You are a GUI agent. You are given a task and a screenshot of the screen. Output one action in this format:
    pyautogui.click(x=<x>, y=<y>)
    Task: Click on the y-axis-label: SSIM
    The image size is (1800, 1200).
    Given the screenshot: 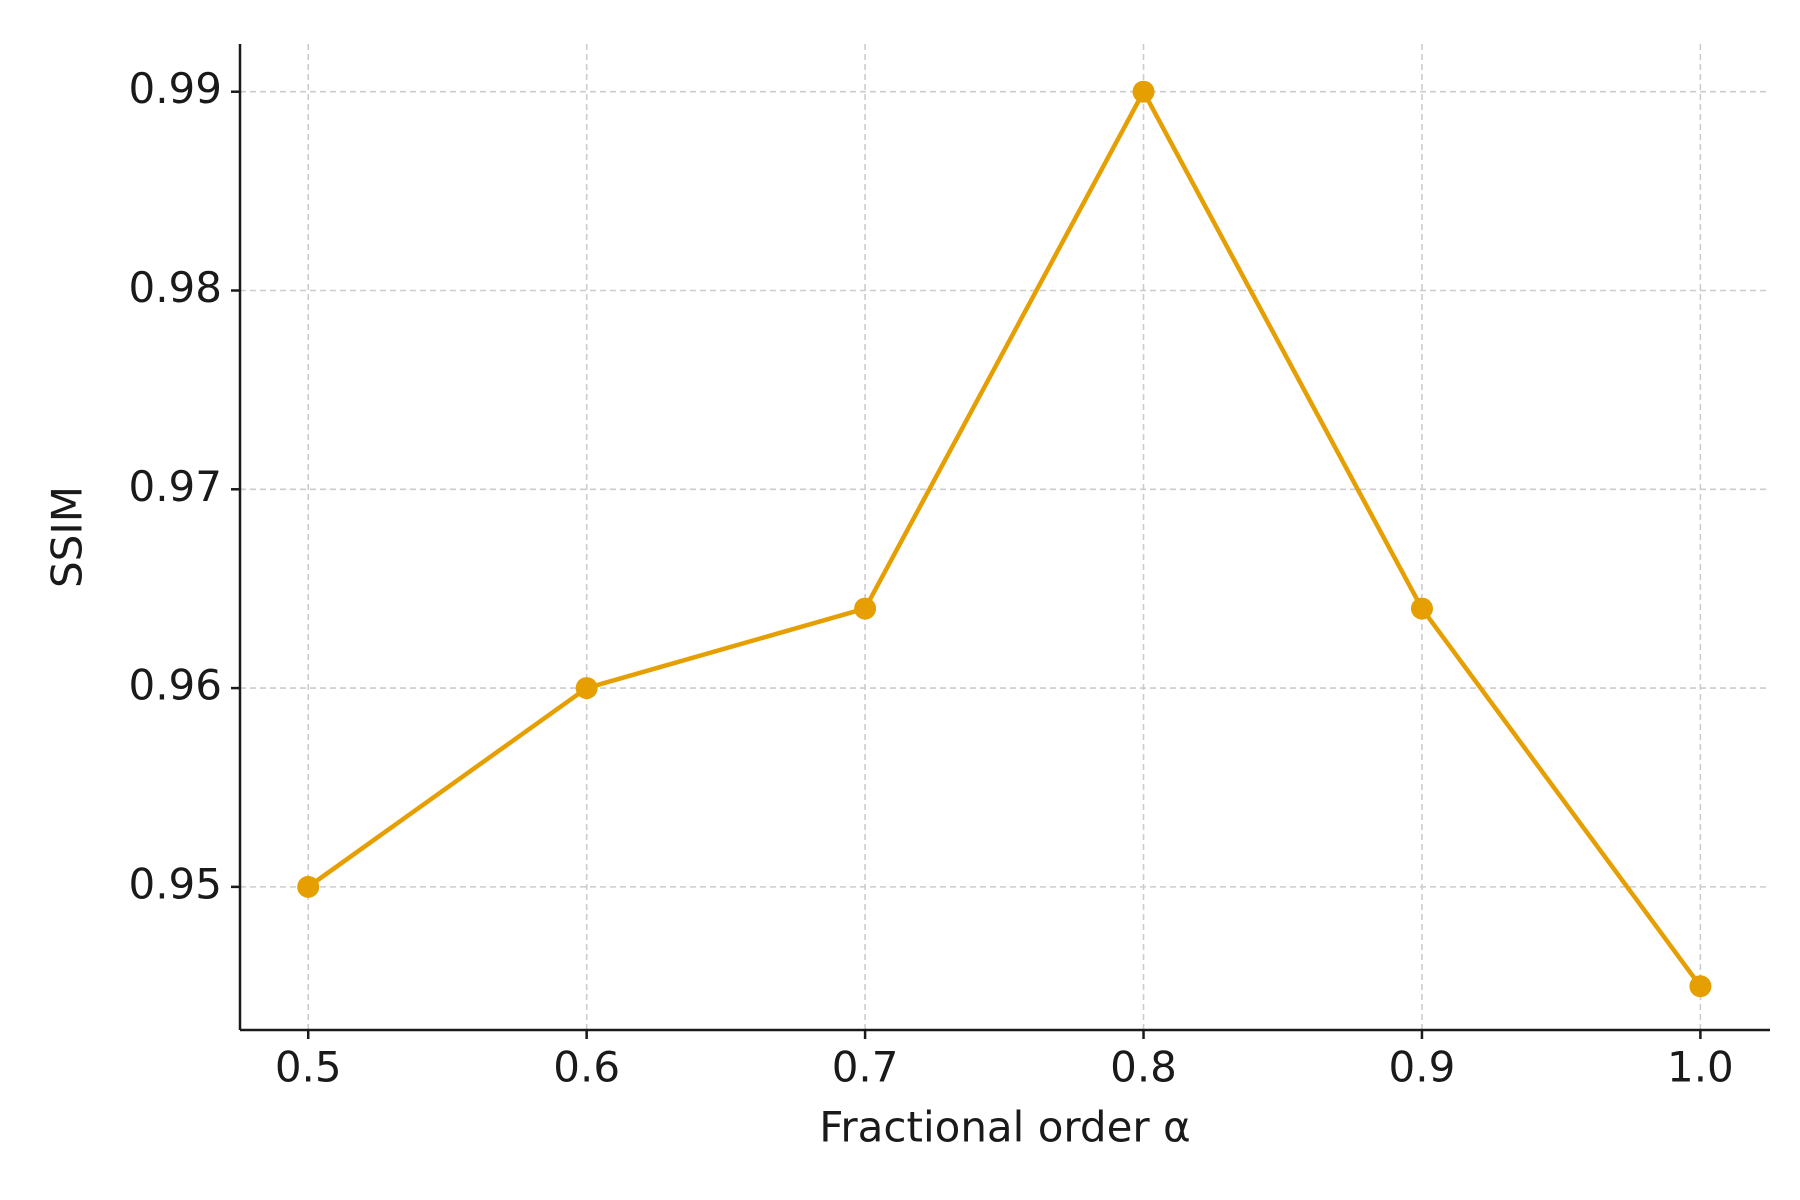 What is the action you would take?
    pyautogui.click(x=67, y=537)
    